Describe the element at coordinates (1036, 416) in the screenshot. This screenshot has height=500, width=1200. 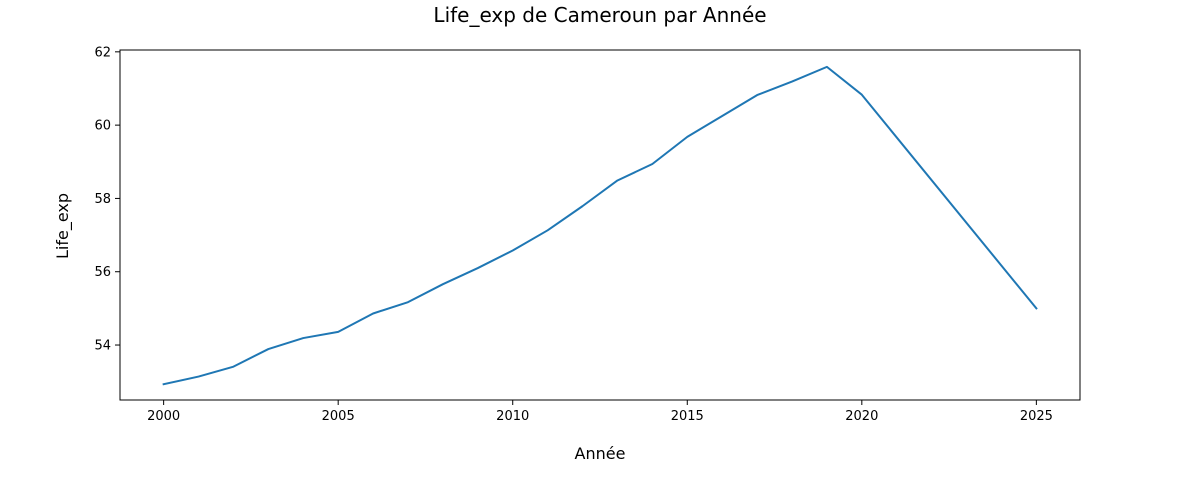
I see `x-tick-label: 2025` at that location.